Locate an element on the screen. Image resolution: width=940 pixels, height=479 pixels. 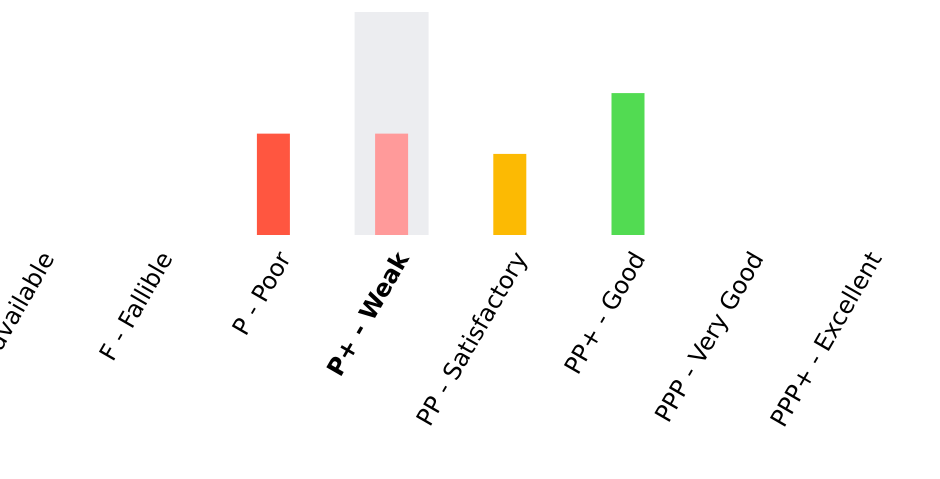
x-tick-label: PP - Satisfactory is located at coordinates (472, 339).